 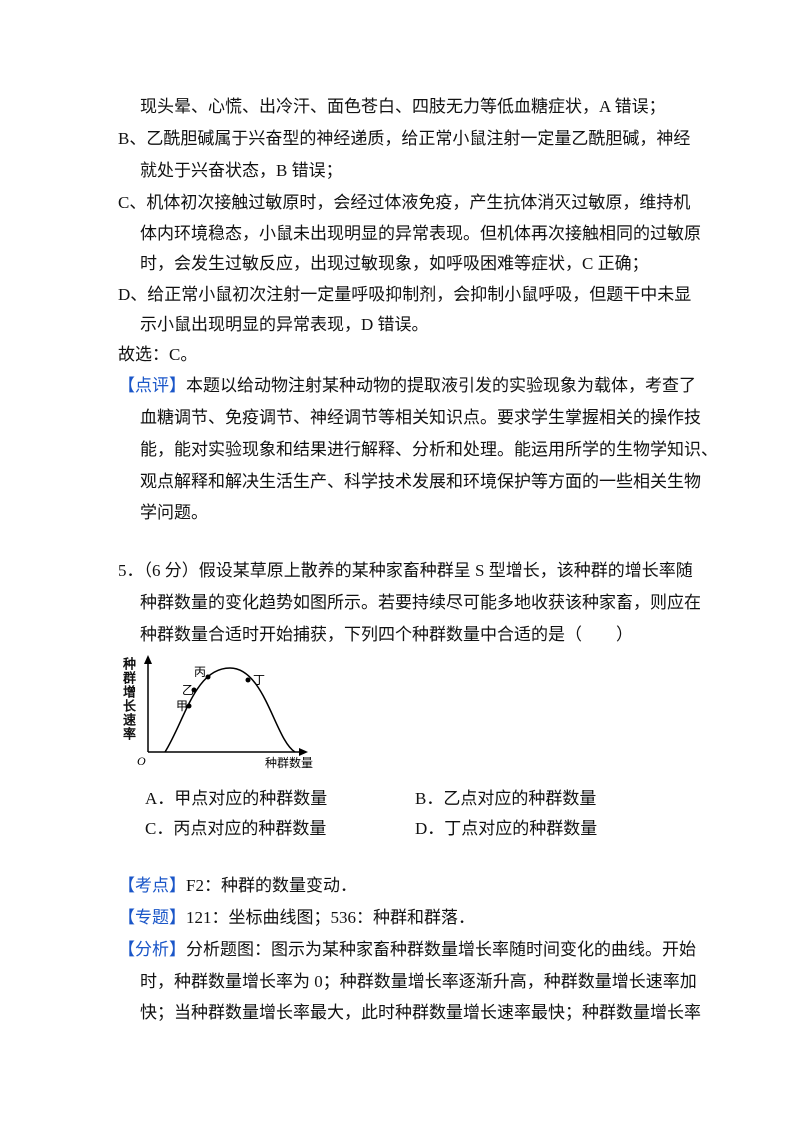 What do you see at coordinates (330, 917) in the screenshot?
I see `text: 121：坐标曲线图；536：种群和群落．` at bounding box center [330, 917].